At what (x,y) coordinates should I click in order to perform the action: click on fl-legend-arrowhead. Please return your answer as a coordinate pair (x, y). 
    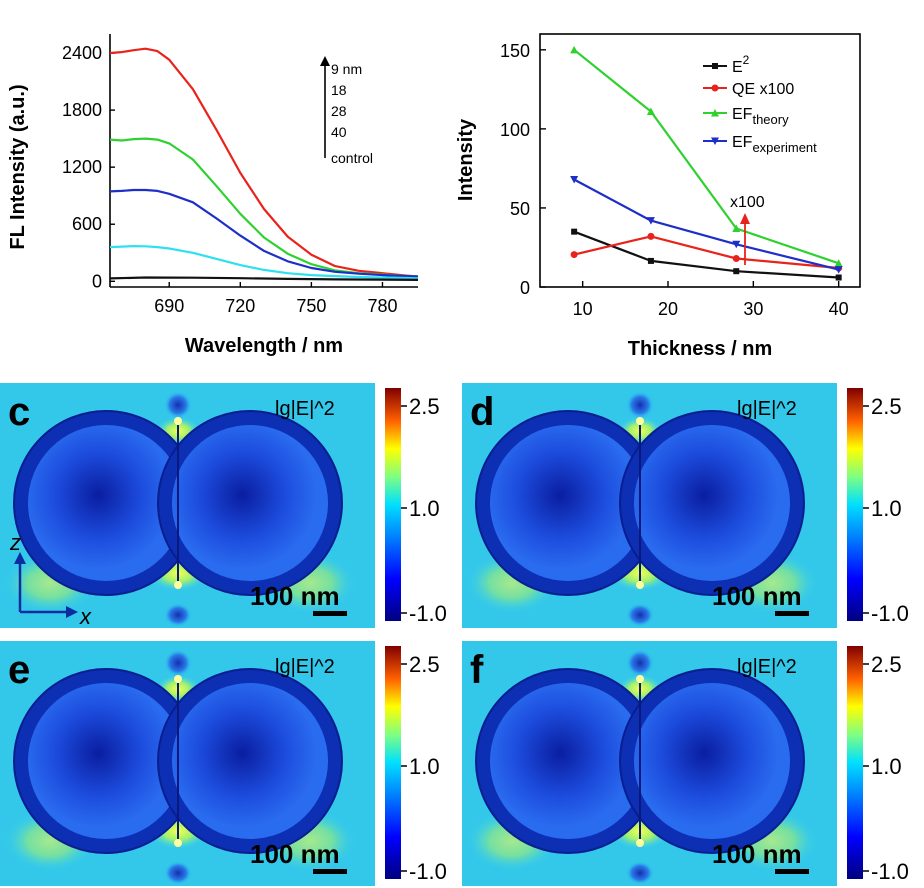
    Looking at the image, I should click on (325, 61).